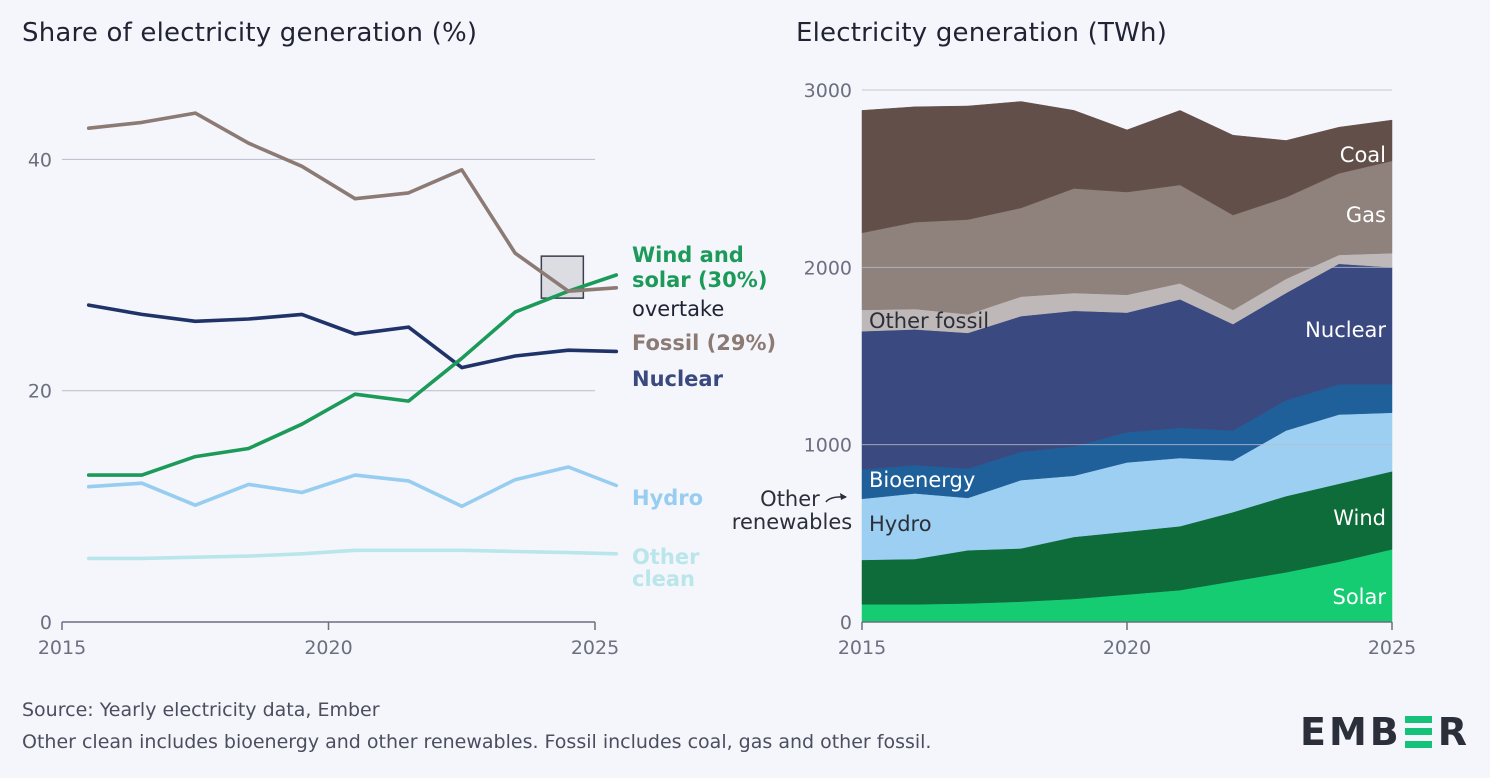 The height and width of the screenshot is (778, 1490). What do you see at coordinates (46, 623) in the screenshot?
I see `left-y-tick-label: 0` at bounding box center [46, 623].